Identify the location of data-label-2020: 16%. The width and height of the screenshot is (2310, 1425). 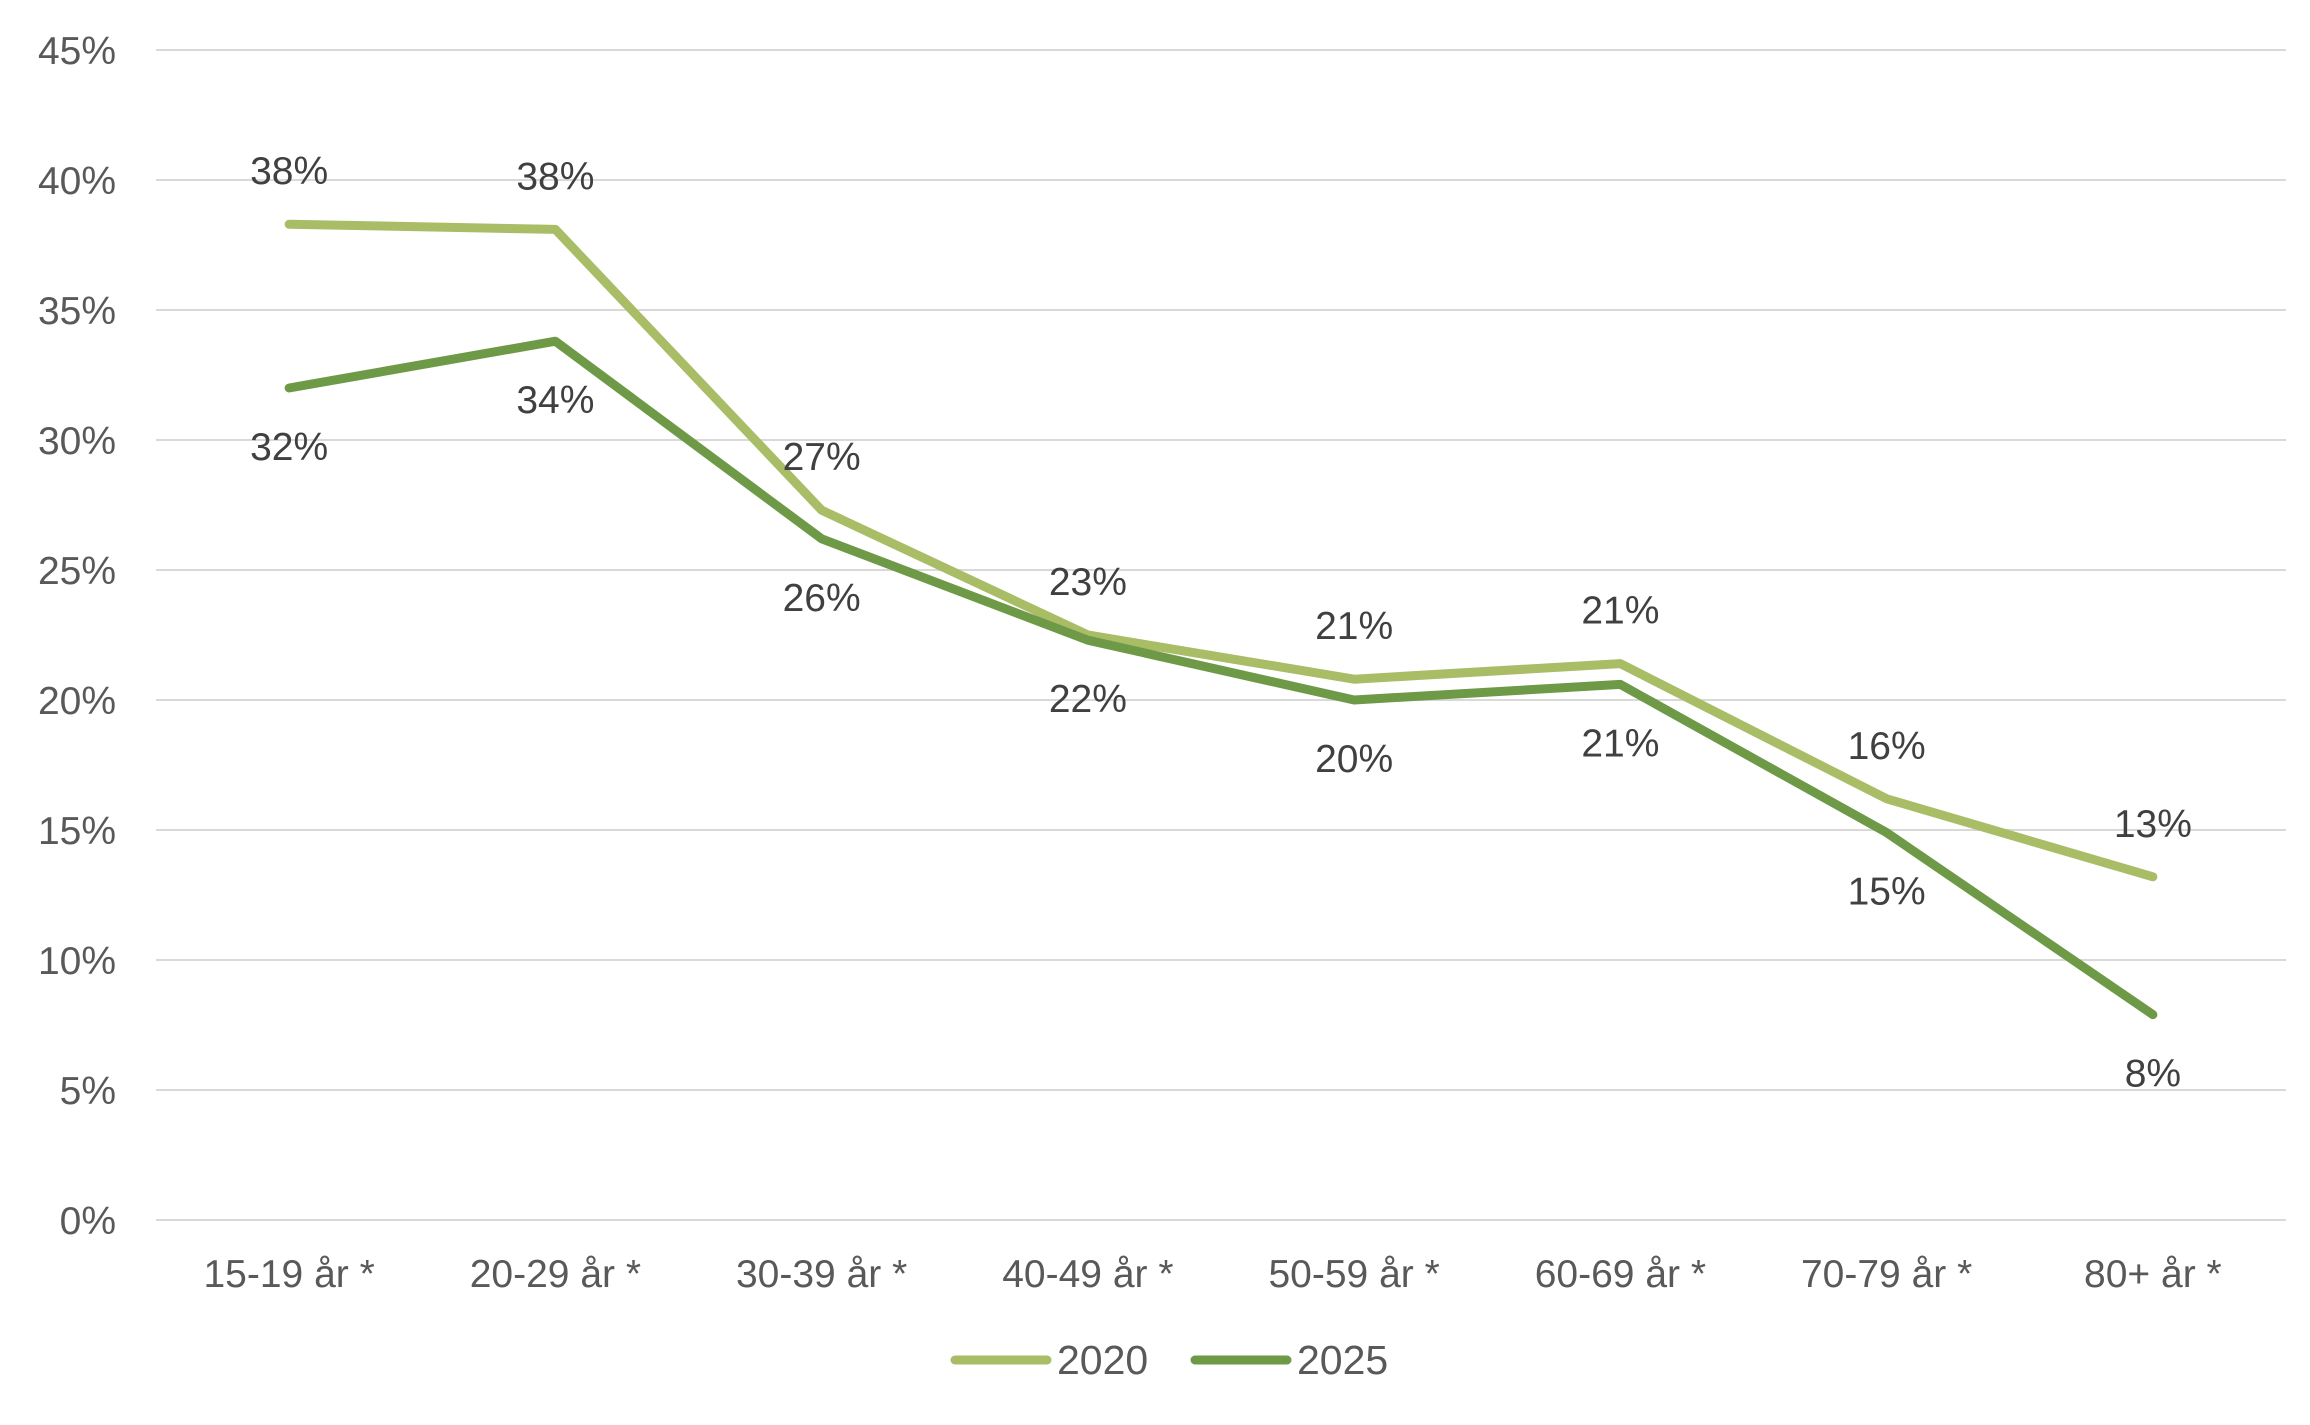
(1887, 746).